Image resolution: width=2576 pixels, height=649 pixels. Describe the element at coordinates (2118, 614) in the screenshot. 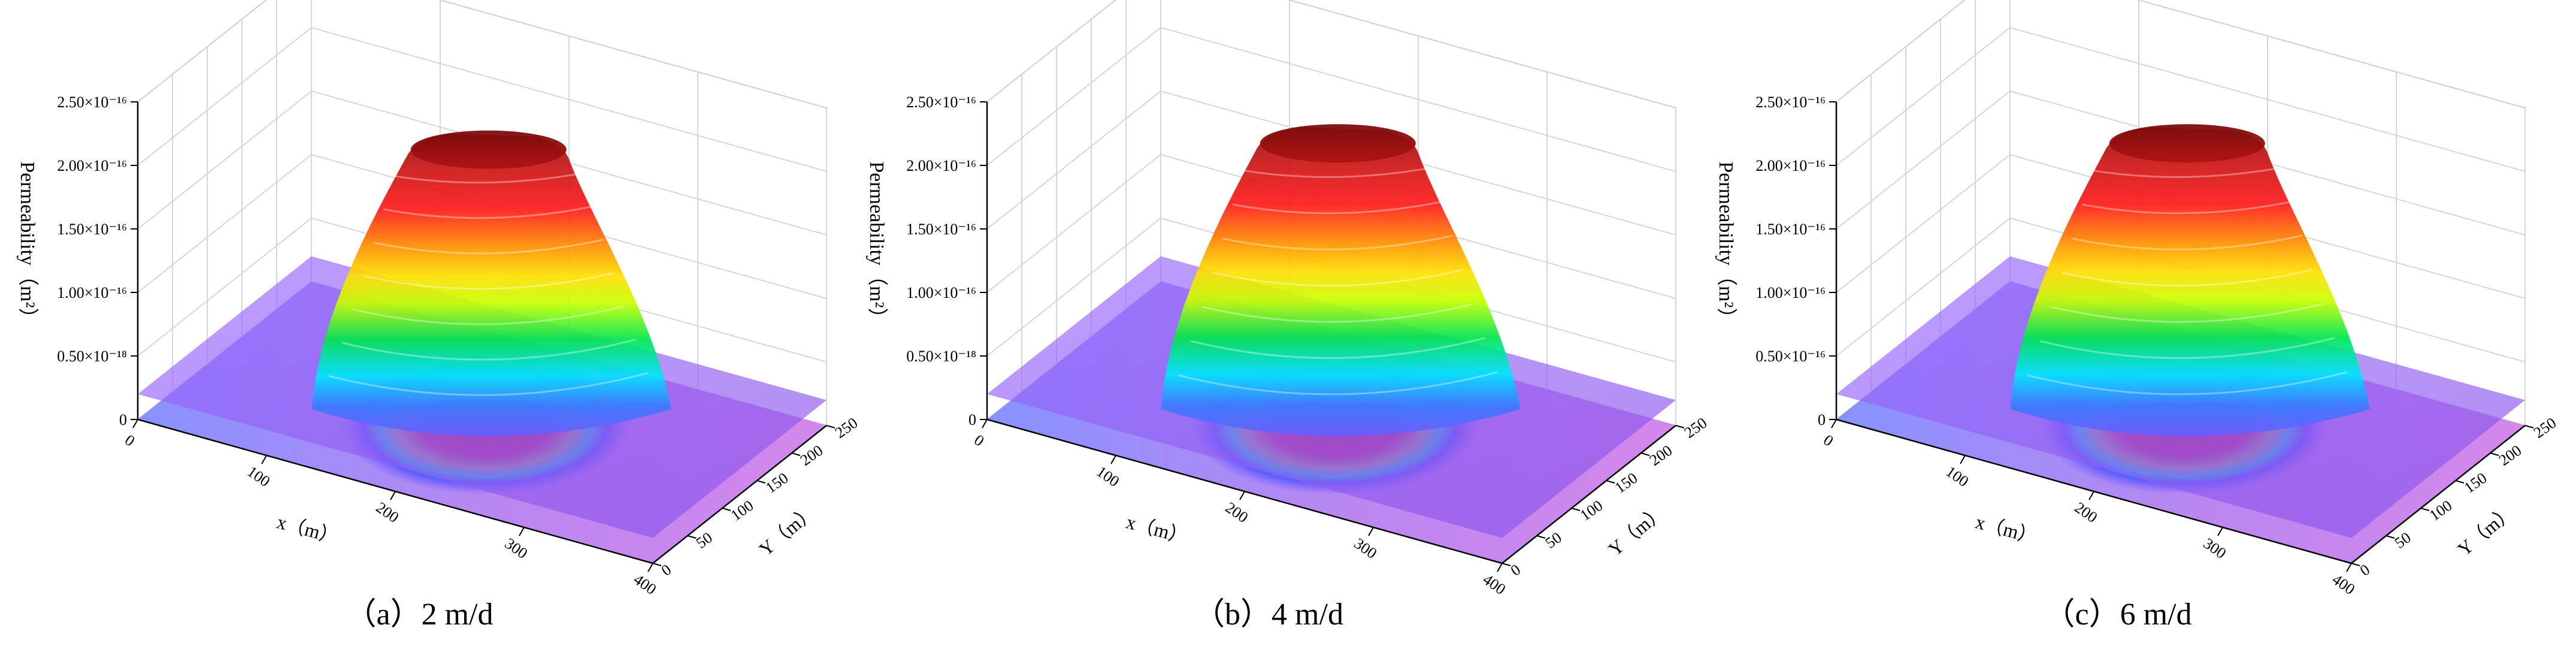

I see `caption-c: （c）6 m/d` at that location.